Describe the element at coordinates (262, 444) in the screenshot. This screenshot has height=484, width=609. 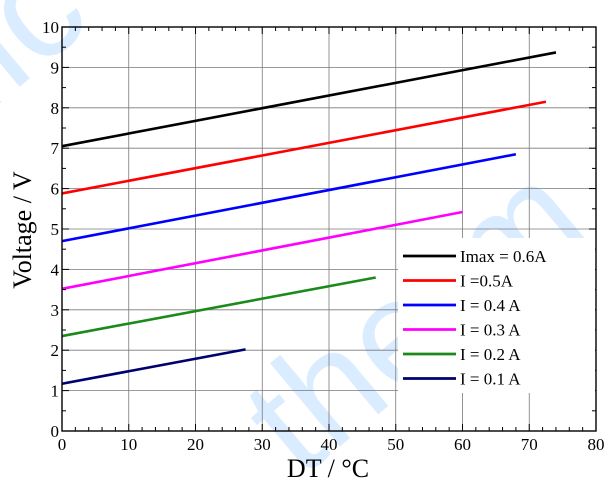
I see `x-tick-label: 30` at that location.